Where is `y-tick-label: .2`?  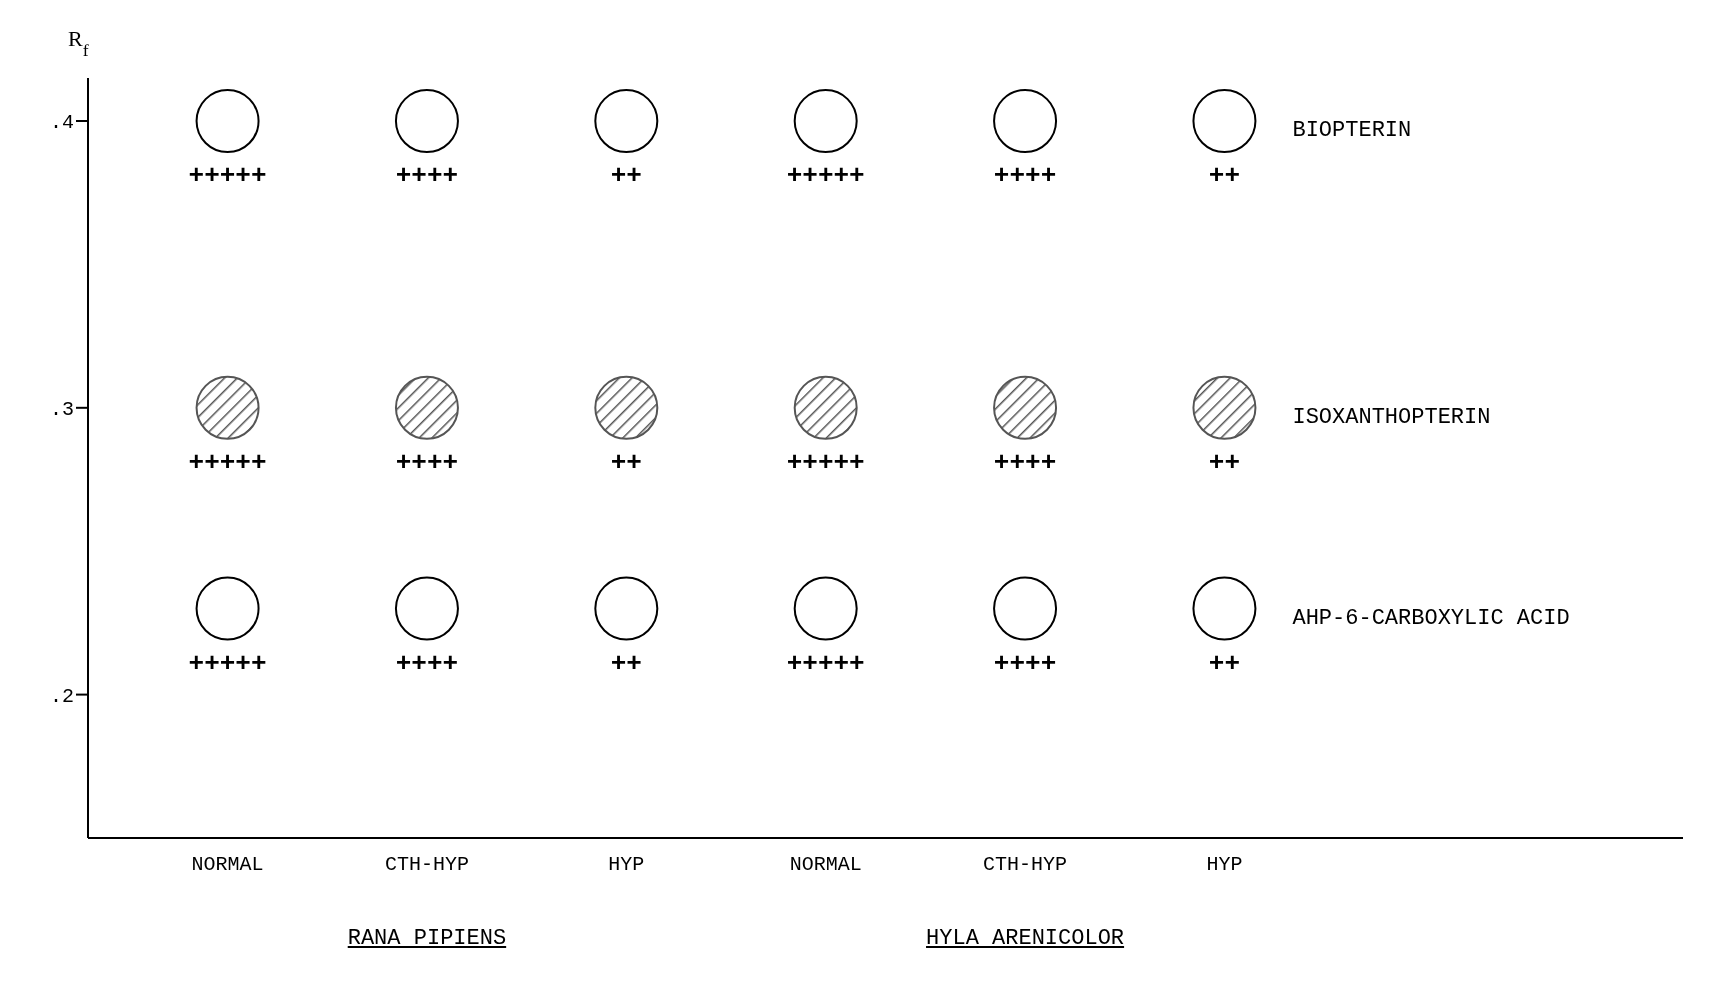
y-tick-label: .2 is located at coordinates (61, 696).